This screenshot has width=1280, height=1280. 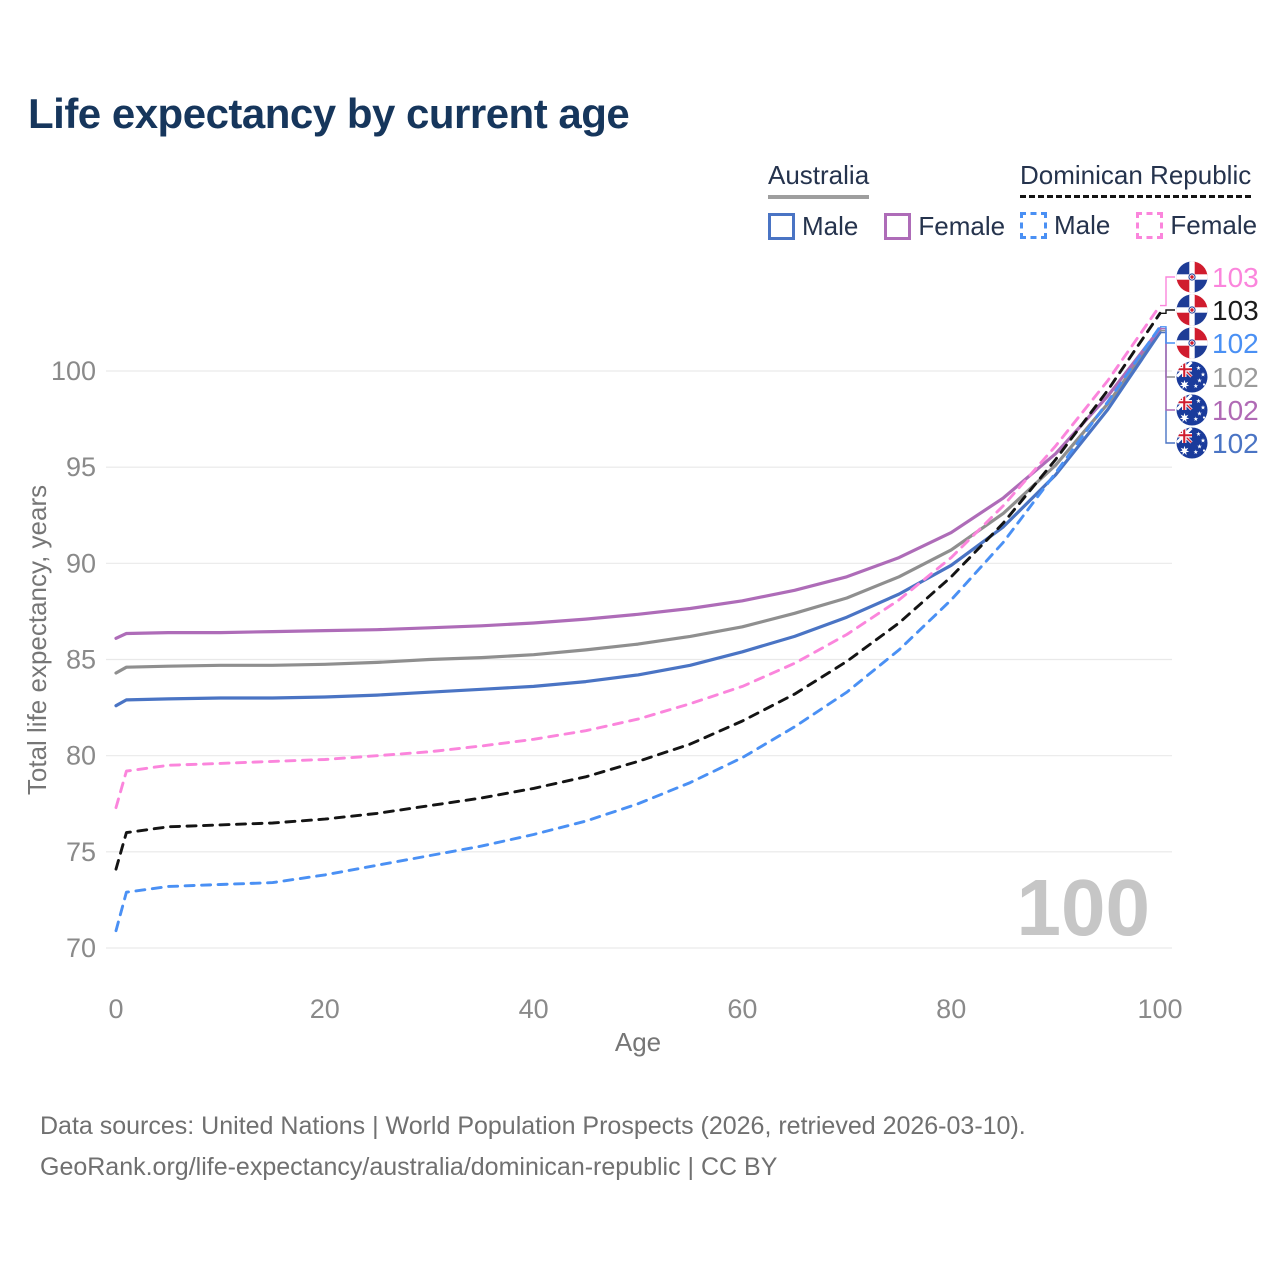 I want to click on legend-item-australia-male: Male, so click(x=813, y=226).